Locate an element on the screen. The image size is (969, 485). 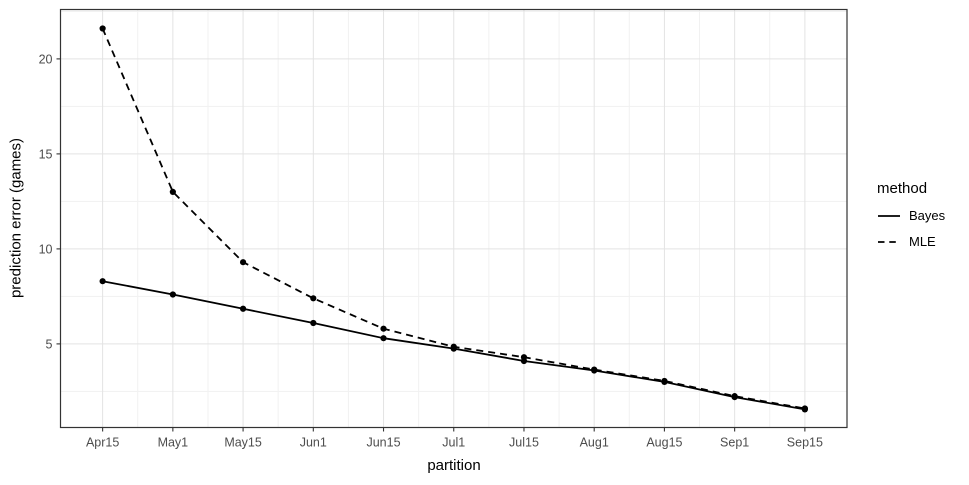
y-tick-label: 5 is located at coordinates (49, 344).